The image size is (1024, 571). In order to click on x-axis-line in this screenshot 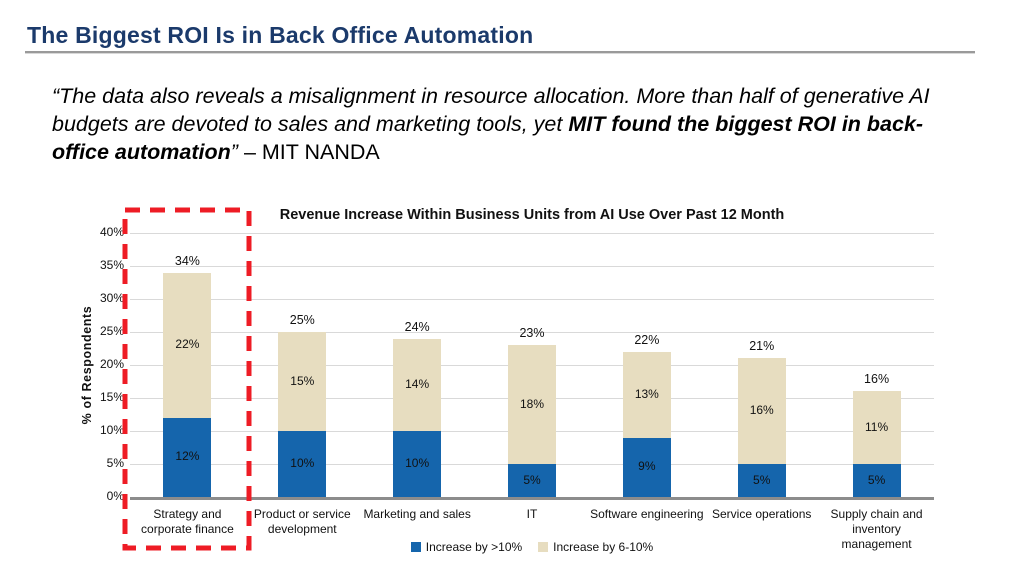, I will do `click(532, 498)`.